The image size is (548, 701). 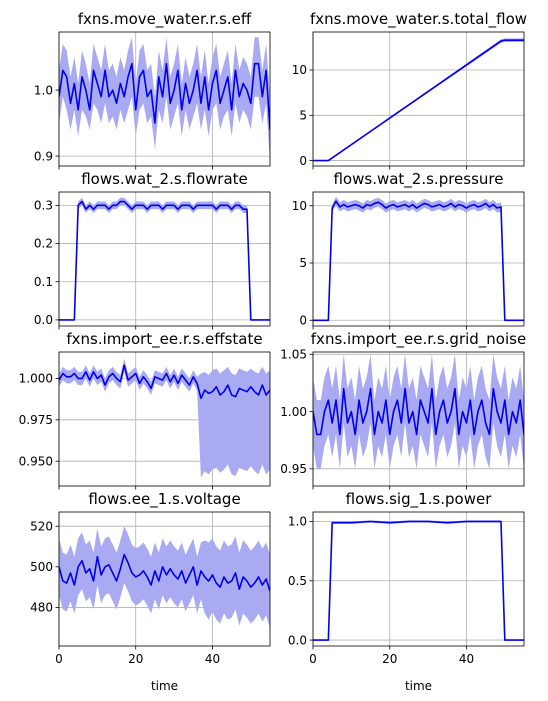 I want to click on subplot-title: flows.wat_2.s.flowrate, so click(x=164, y=179).